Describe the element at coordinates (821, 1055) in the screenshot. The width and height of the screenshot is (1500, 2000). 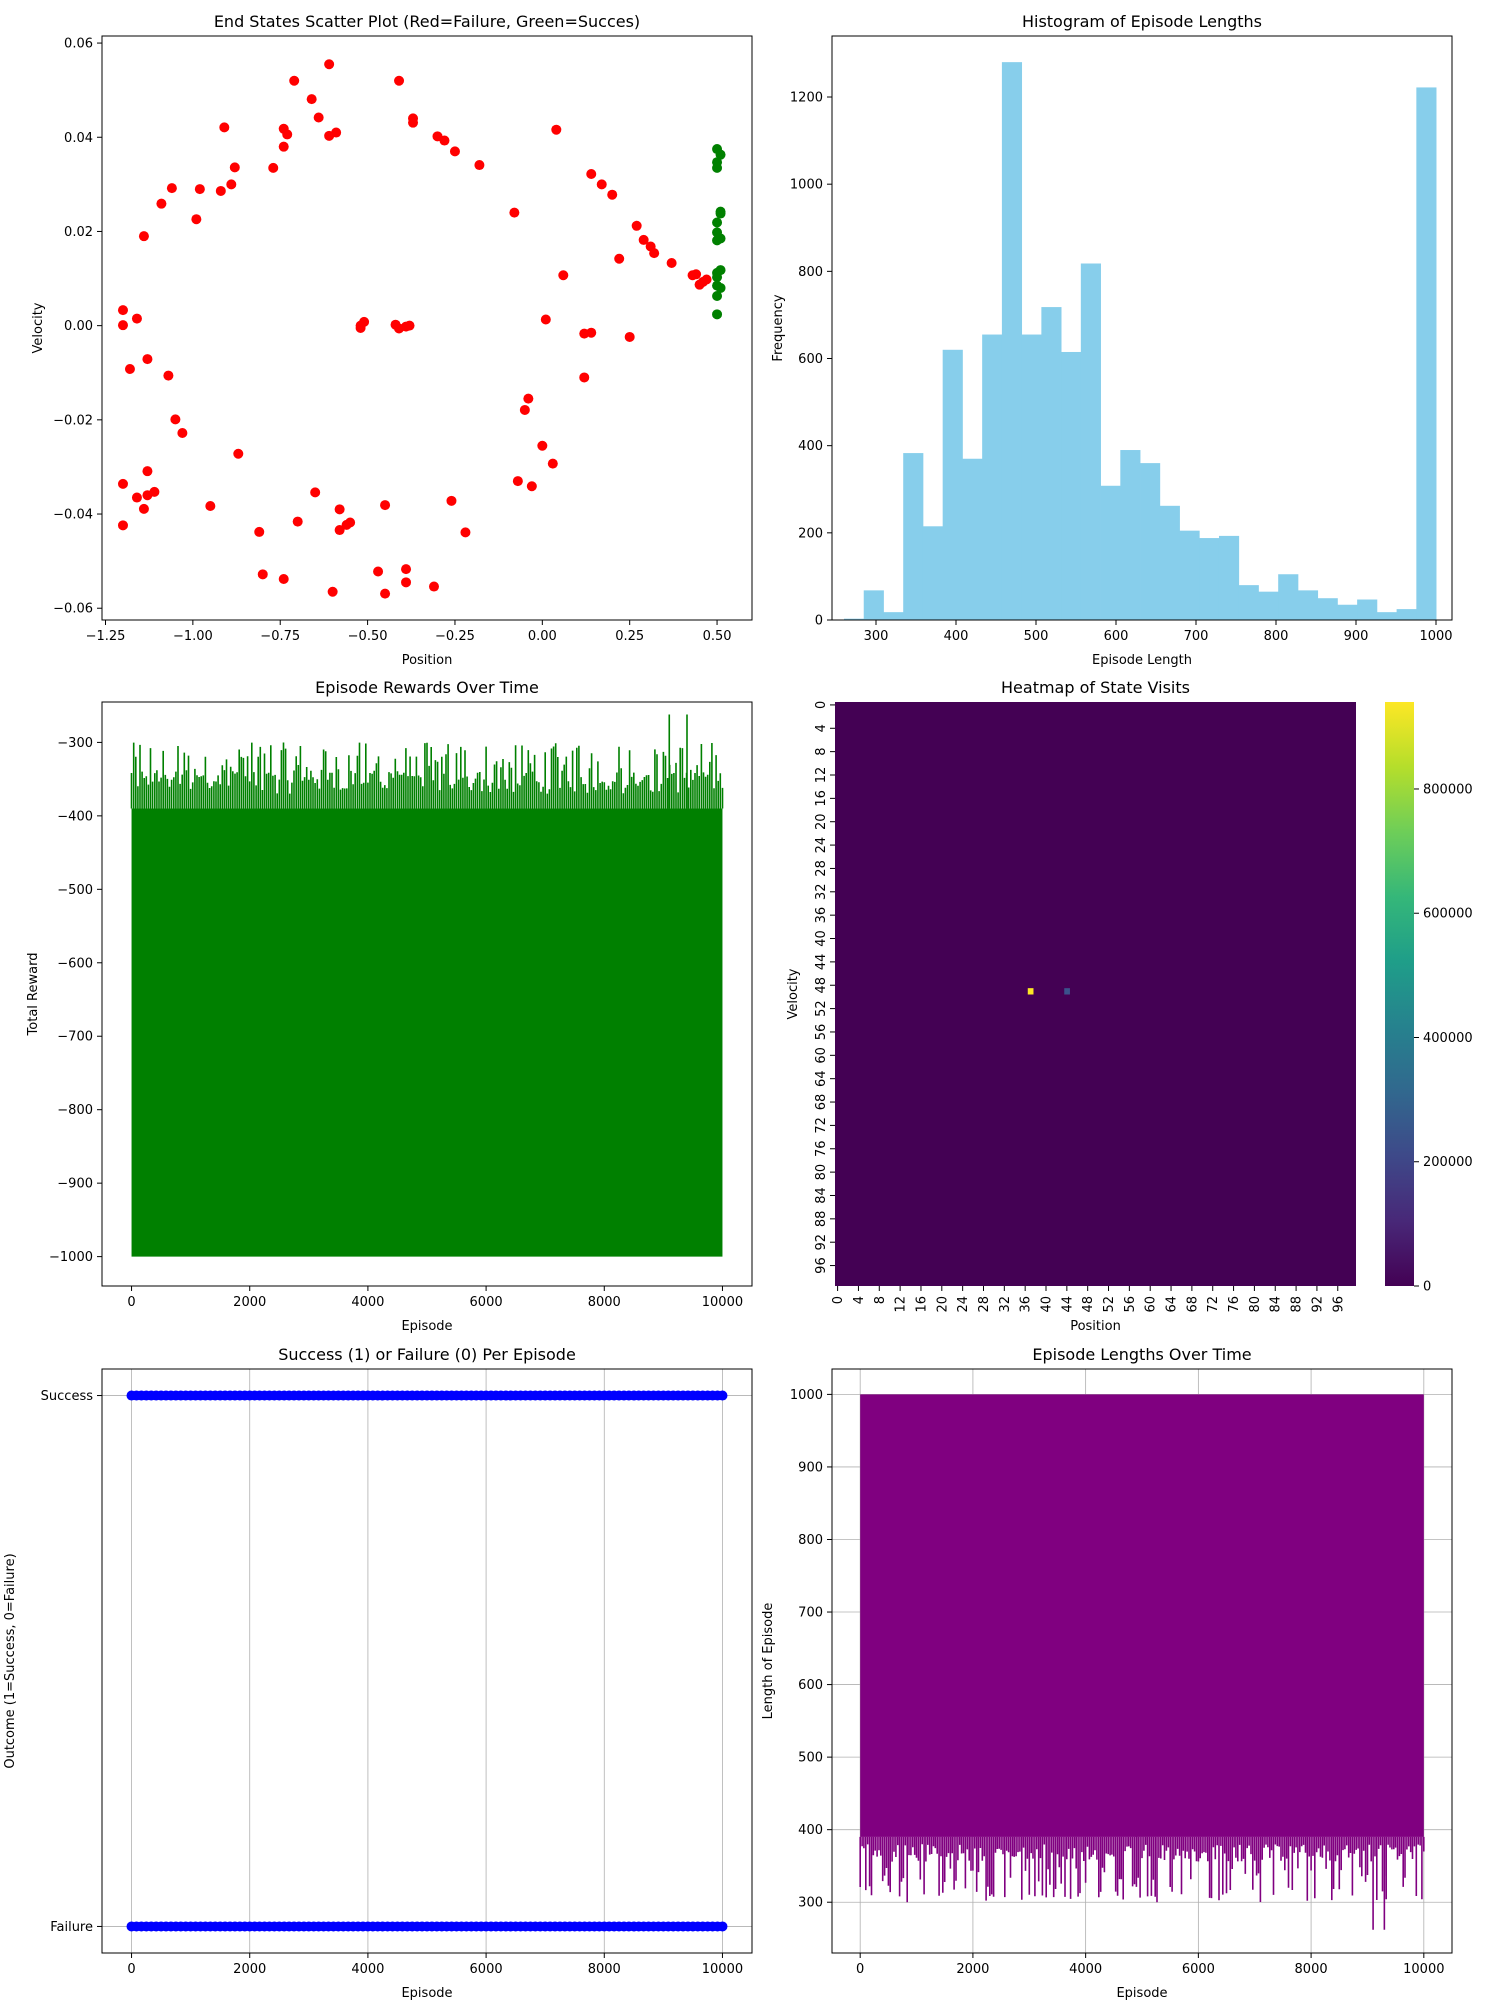
I see `y-tick-label: 60` at that location.